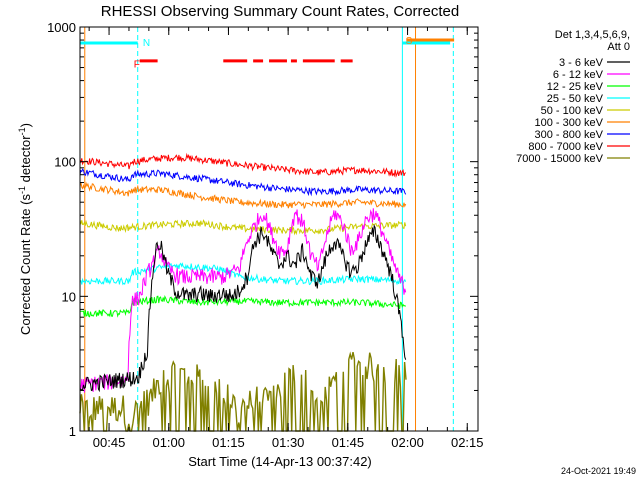 The image size is (640, 480). Describe the element at coordinates (61, 27) in the screenshot. I see `y-tick-label-4: 1000` at that location.